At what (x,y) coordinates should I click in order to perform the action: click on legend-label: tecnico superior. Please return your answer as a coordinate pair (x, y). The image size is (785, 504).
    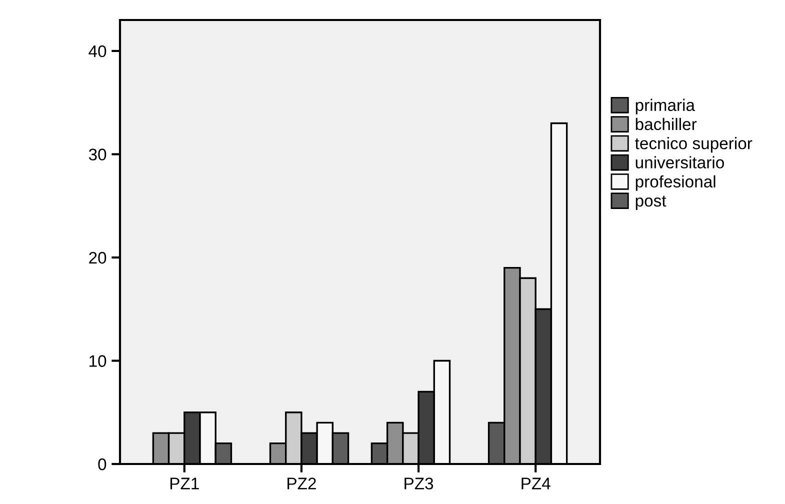
    Looking at the image, I should click on (693, 145).